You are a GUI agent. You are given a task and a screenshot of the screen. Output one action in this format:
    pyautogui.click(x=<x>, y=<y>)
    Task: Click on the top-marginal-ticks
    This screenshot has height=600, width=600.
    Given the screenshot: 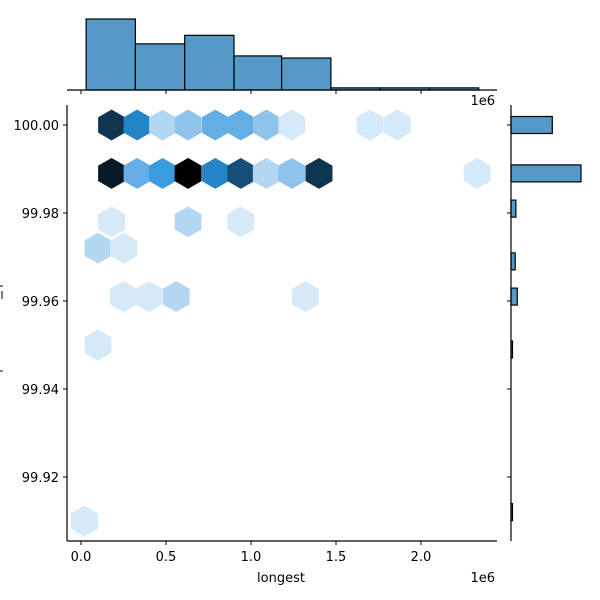 What is the action you would take?
    pyautogui.click(x=251, y=92)
    